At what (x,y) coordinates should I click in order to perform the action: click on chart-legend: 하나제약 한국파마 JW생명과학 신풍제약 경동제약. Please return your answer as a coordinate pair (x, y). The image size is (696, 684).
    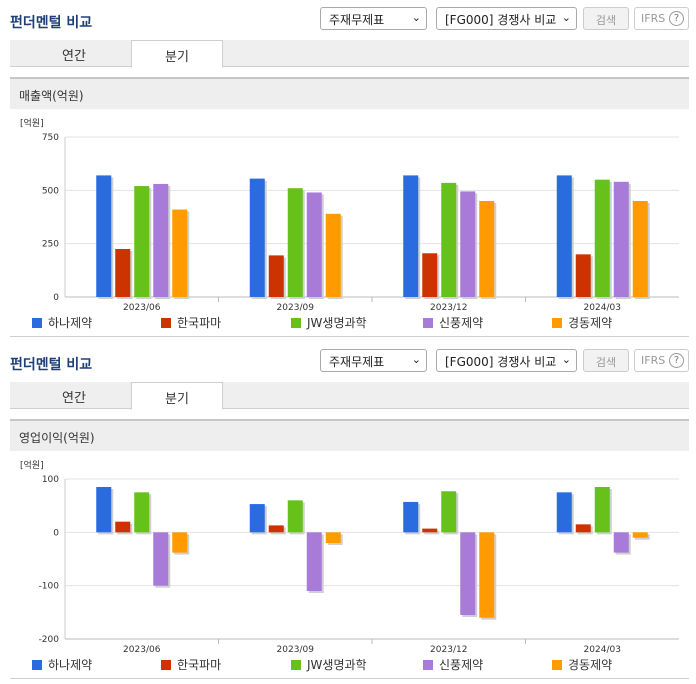
    Looking at the image, I should click on (349, 322).